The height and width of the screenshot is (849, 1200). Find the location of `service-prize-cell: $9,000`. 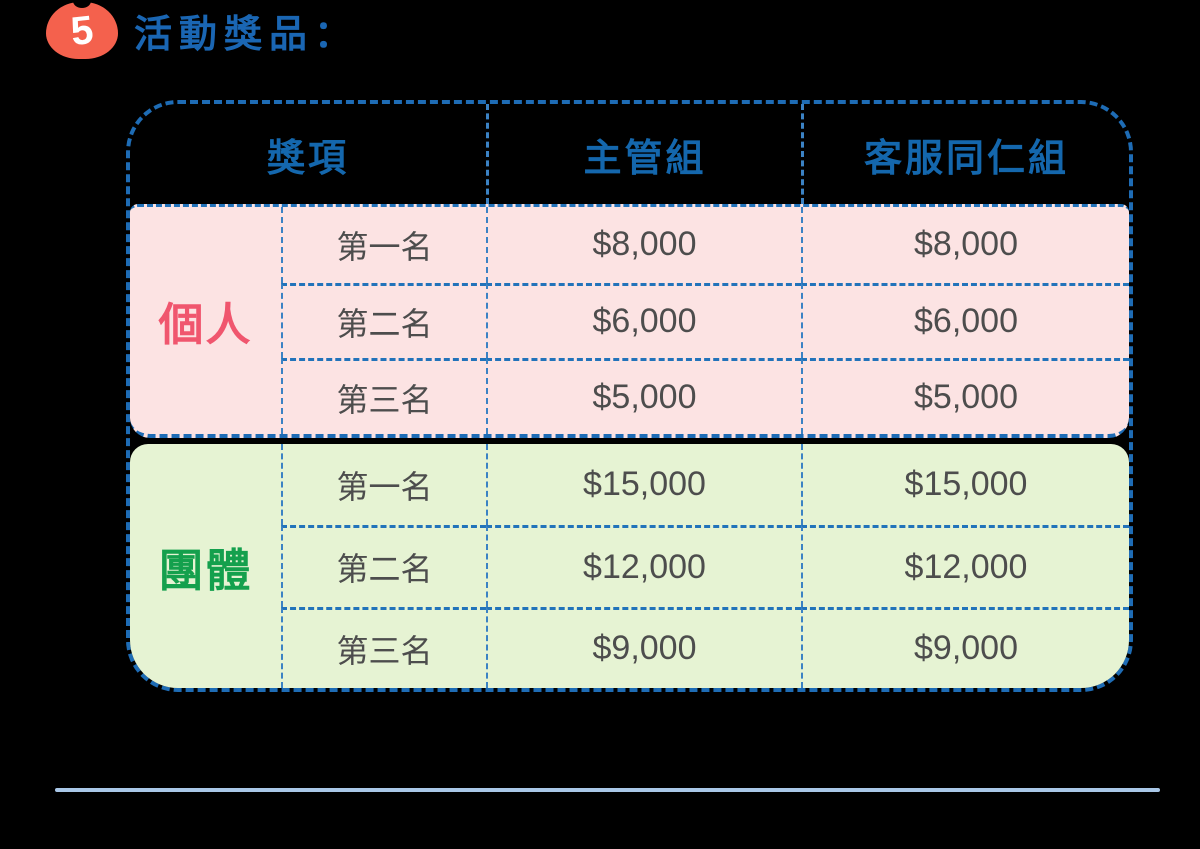

service-prize-cell: $9,000 is located at coordinates (965, 647).